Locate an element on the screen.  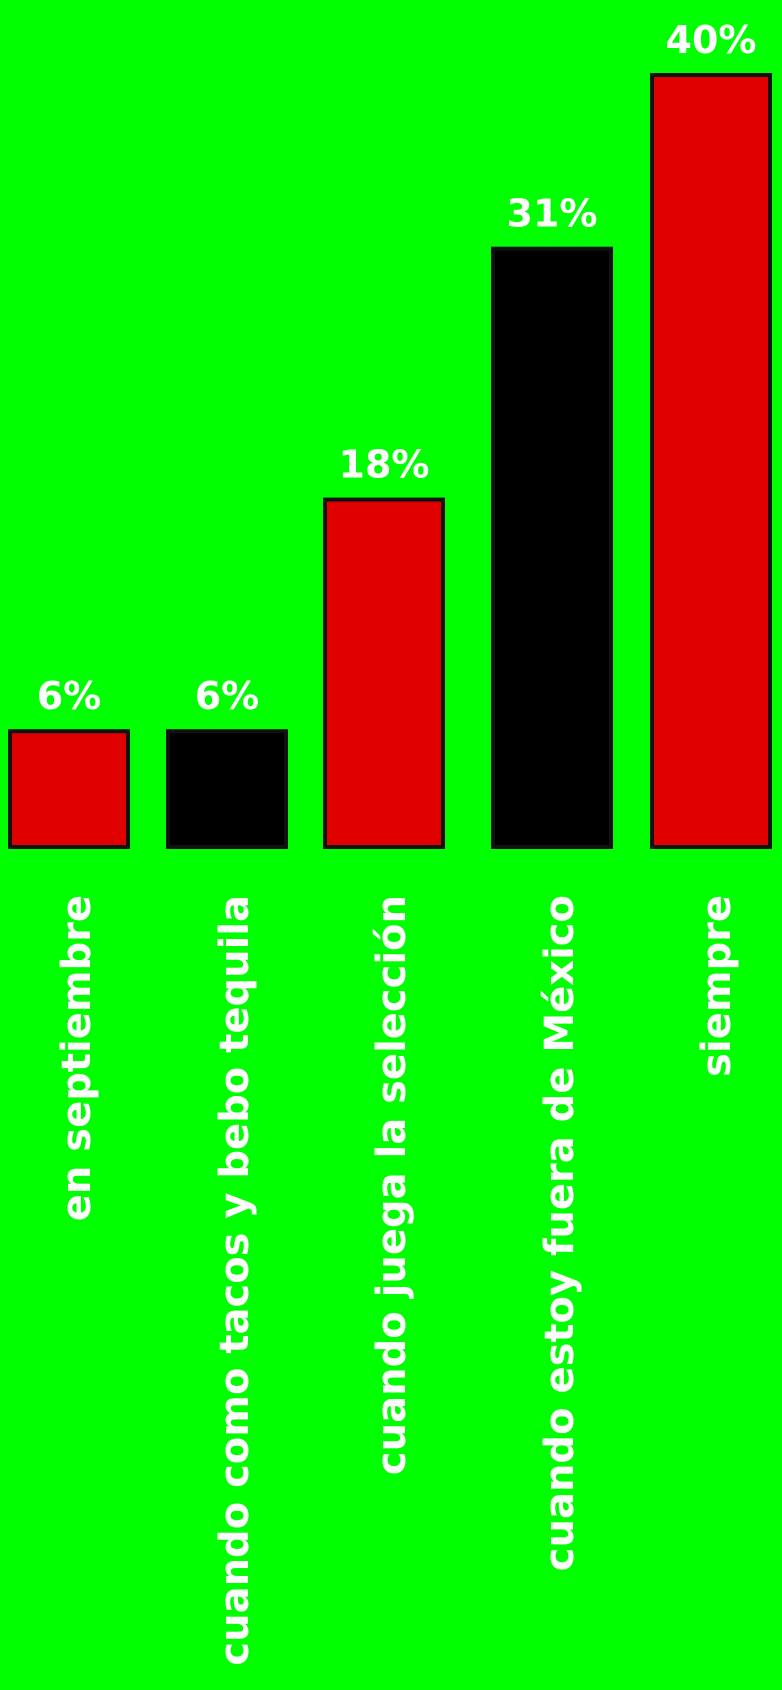
value-label-5: 40% is located at coordinates (711, 40).